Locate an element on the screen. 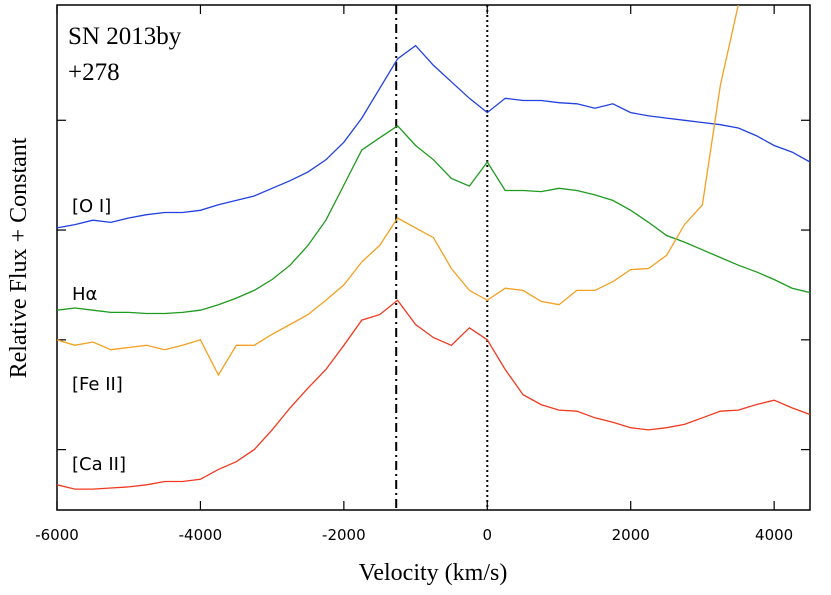 The width and height of the screenshot is (831, 595). x-tick-label: 4000 is located at coordinates (774, 535).